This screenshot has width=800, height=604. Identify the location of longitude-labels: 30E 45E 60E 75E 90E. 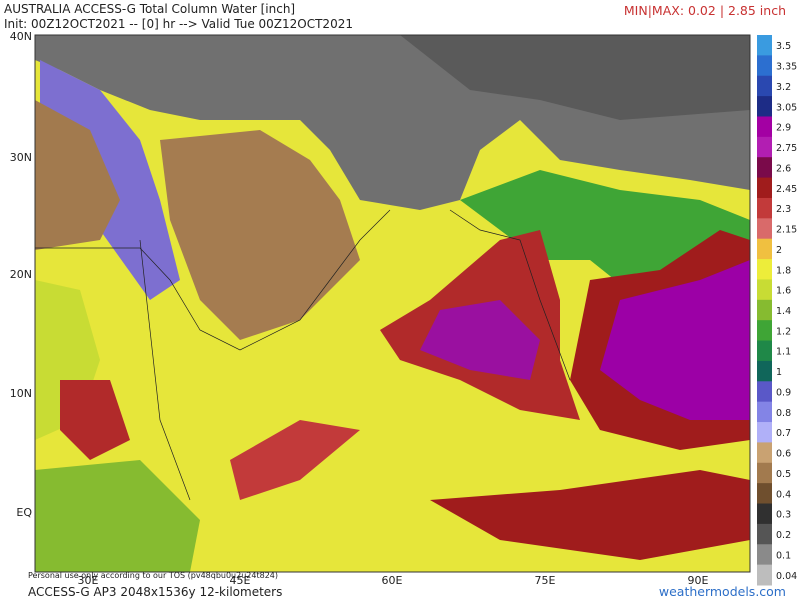
(393, 580).